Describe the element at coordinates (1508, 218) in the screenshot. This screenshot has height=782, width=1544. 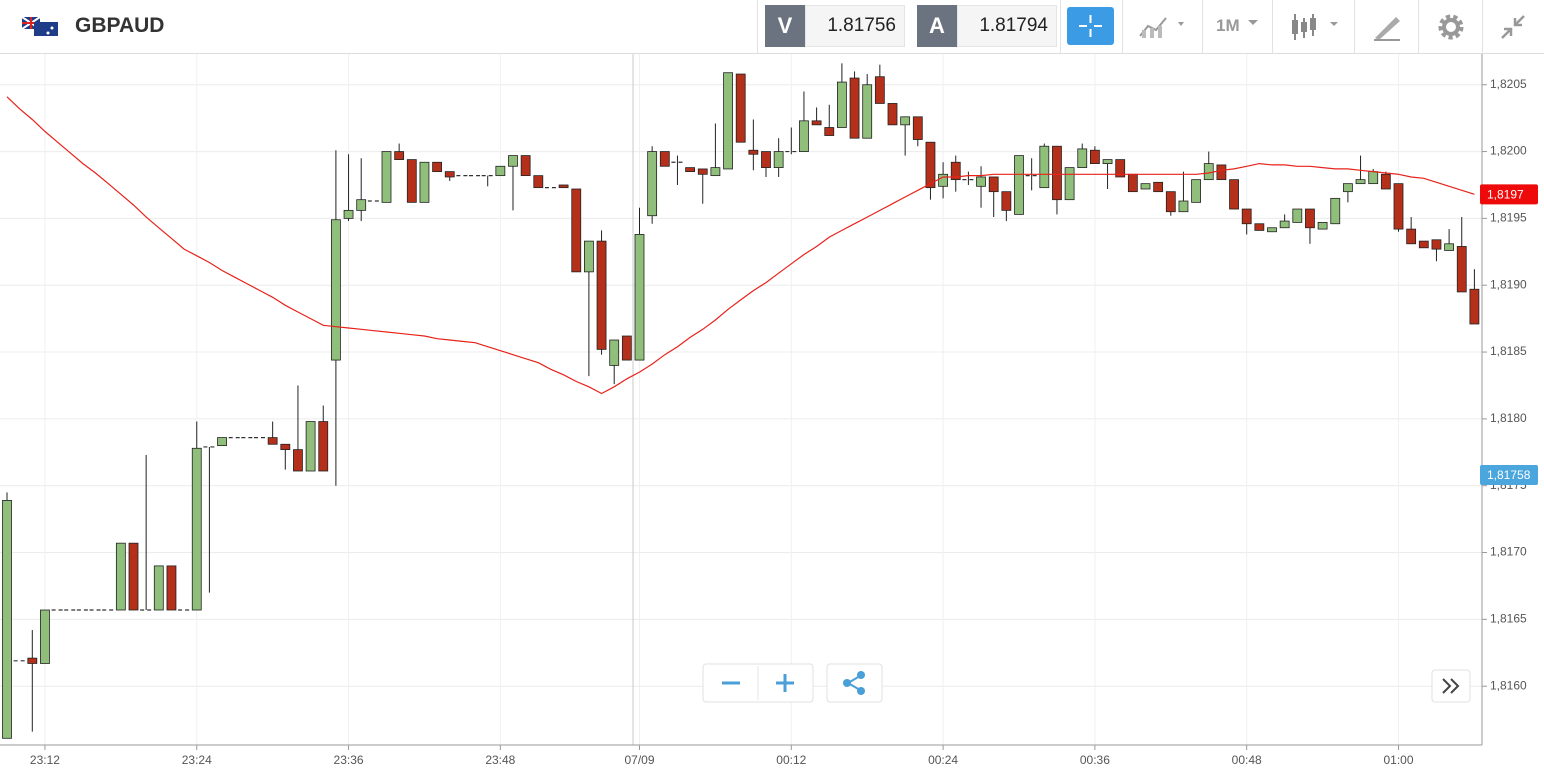
I see `y-tick-label: 1,8195` at that location.